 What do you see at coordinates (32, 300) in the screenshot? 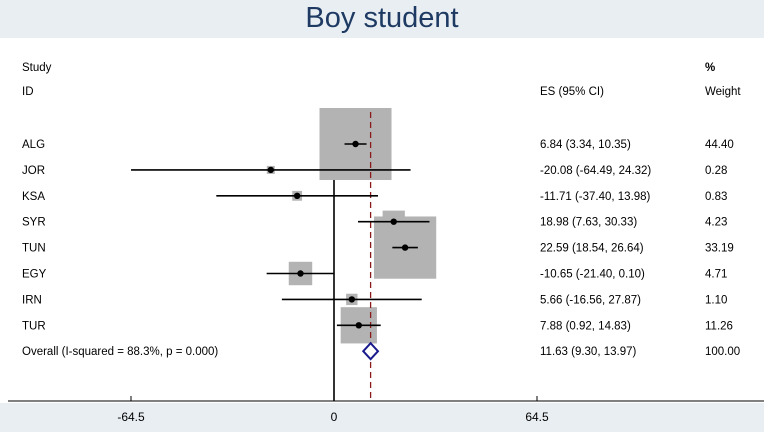
I see `study-id-irn: IRN` at bounding box center [32, 300].